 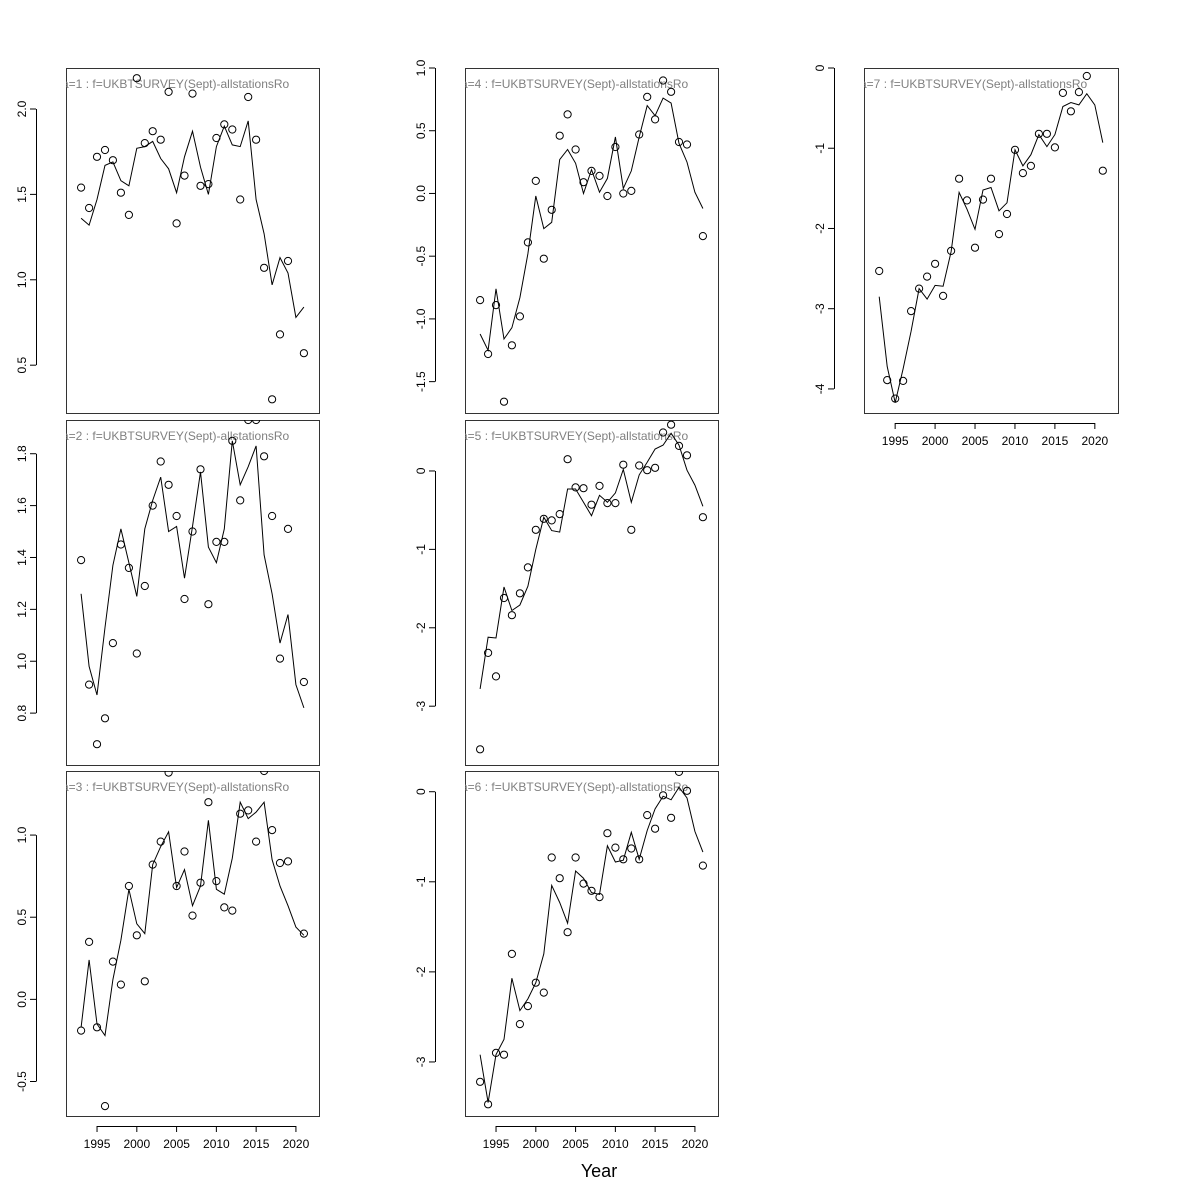 What do you see at coordinates (974, 84) in the screenshot?
I see `panel-title: a=7 : f=UKBTSURVEY(Sept)-allstationsRo` at bounding box center [974, 84].